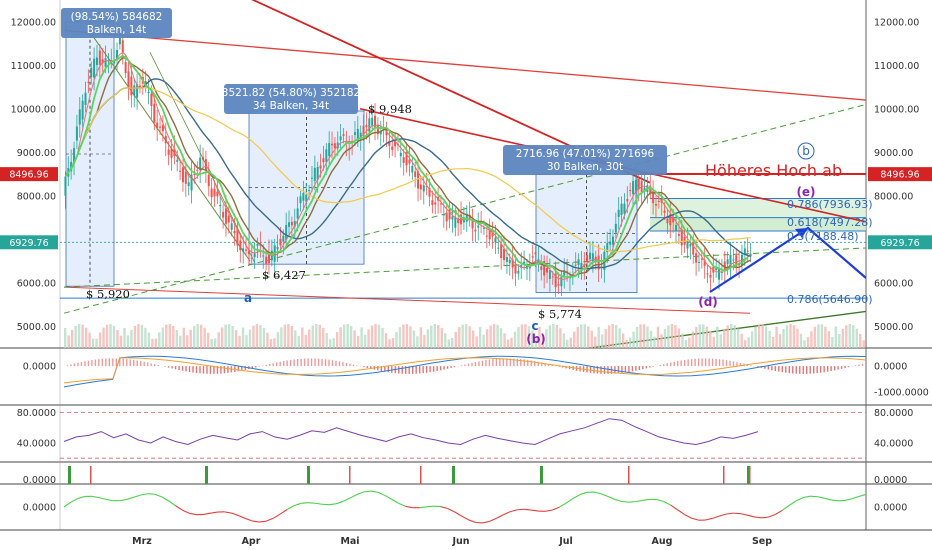 The width and height of the screenshot is (932, 550). I want to click on price-annotation: $ 5,920, so click(108, 294).